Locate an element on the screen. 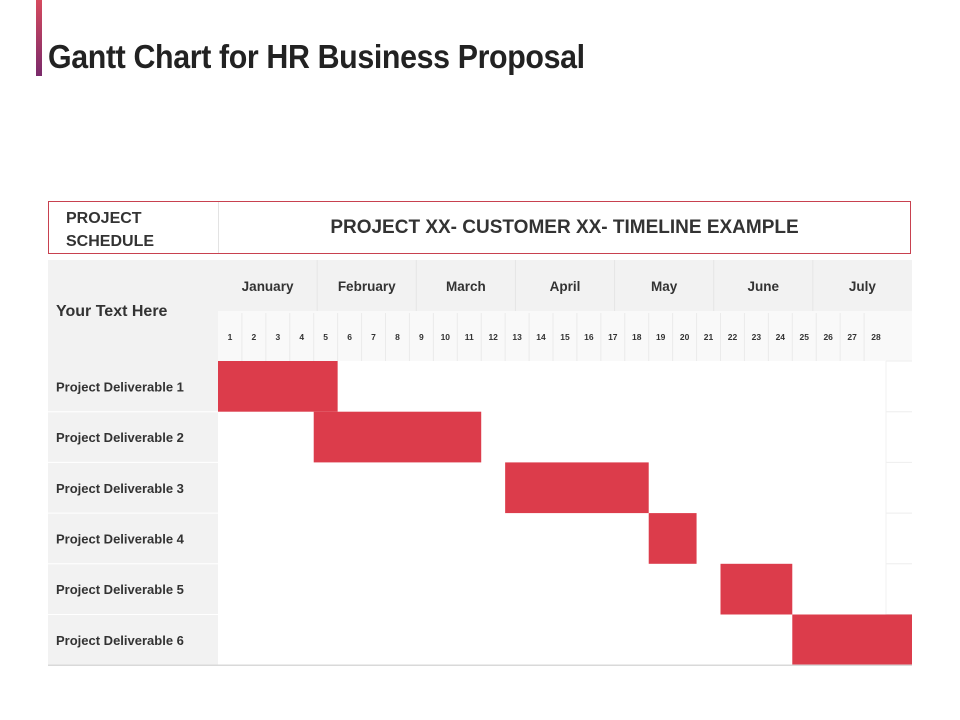  task-label: Project Deliverable 4 is located at coordinates (120, 538).